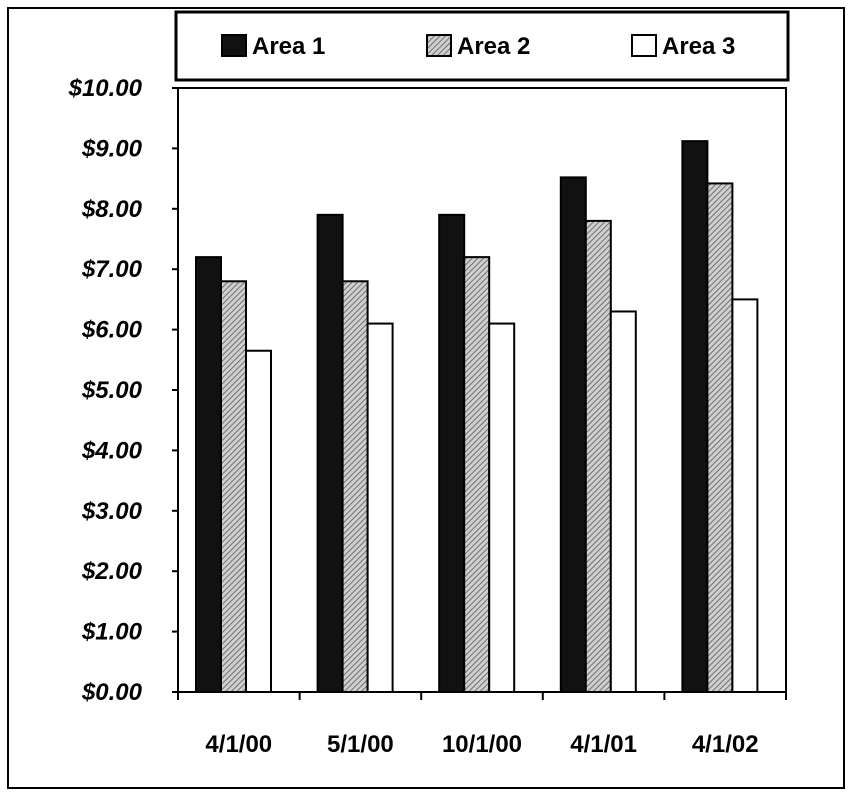  What do you see at coordinates (105, 88) in the screenshot?
I see `y-tick-label: $10.00` at bounding box center [105, 88].